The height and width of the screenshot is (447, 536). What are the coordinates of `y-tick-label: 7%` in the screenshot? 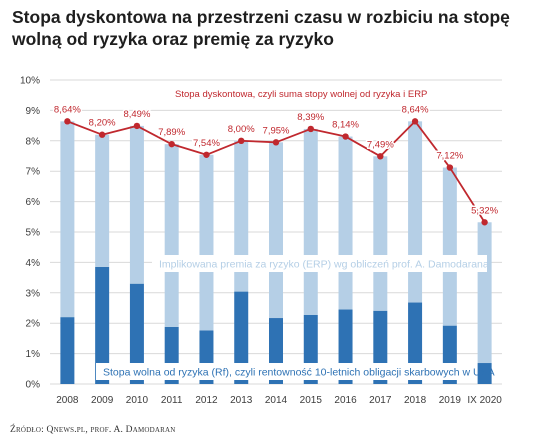 It's located at (33, 172).